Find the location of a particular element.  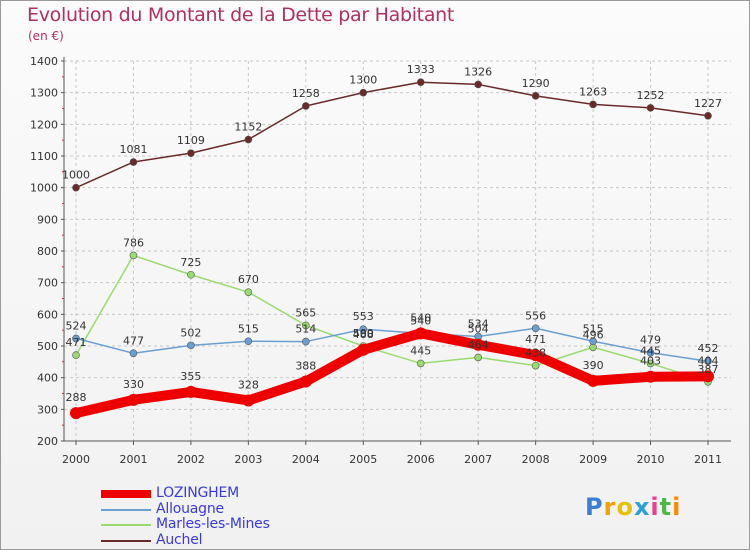

data-label: 477 is located at coordinates (133, 340).